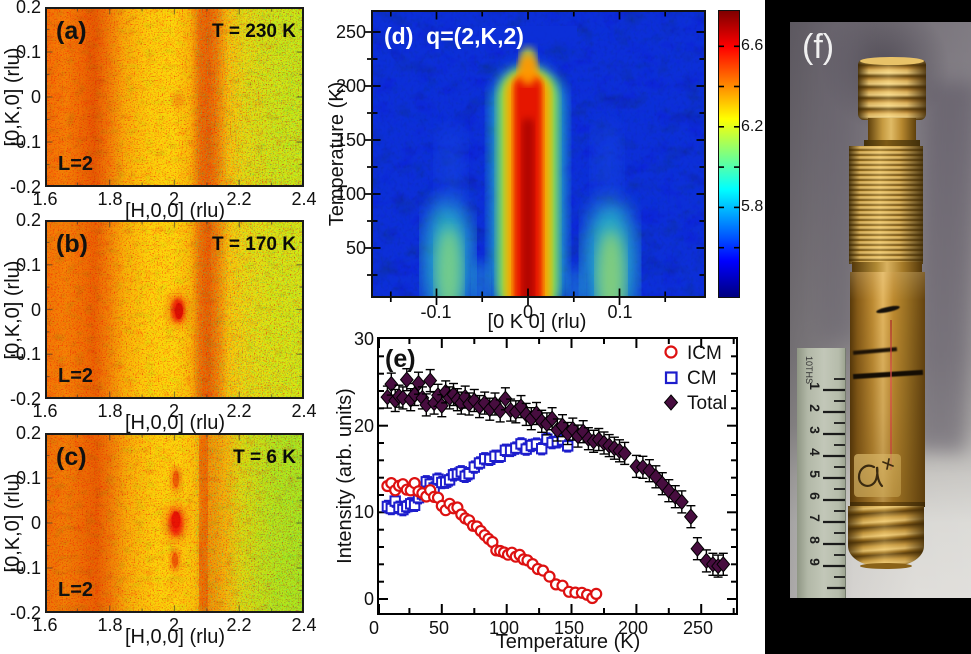  I want to click on svg-text: 3, so click(815, 430).